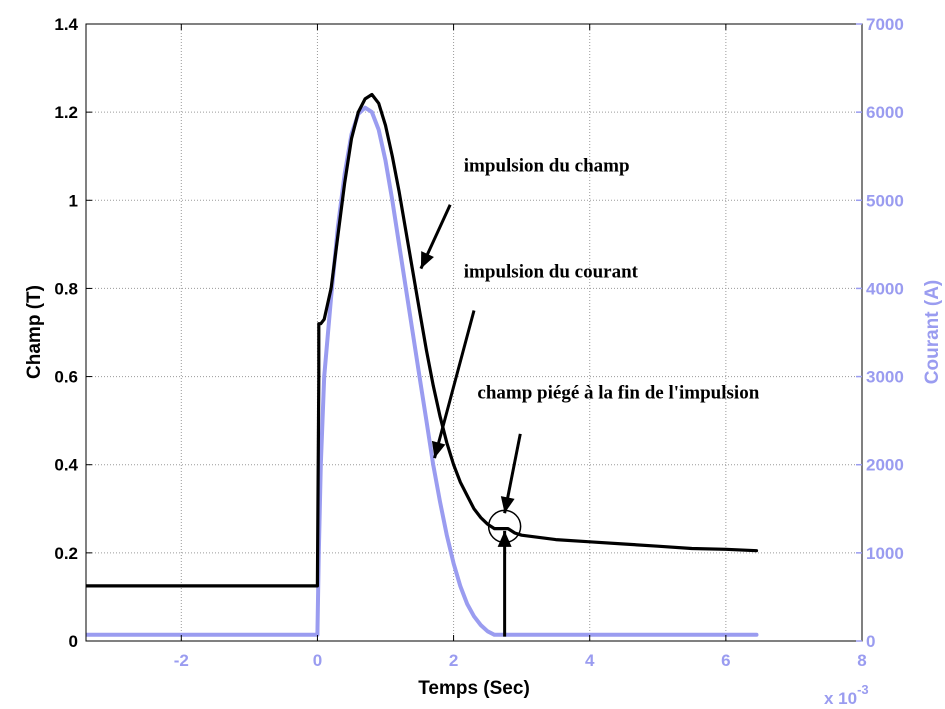 The height and width of the screenshot is (709, 945). What do you see at coordinates (454, 384) in the screenshot?
I see `annotation-arrow-2-shaft` at bounding box center [454, 384].